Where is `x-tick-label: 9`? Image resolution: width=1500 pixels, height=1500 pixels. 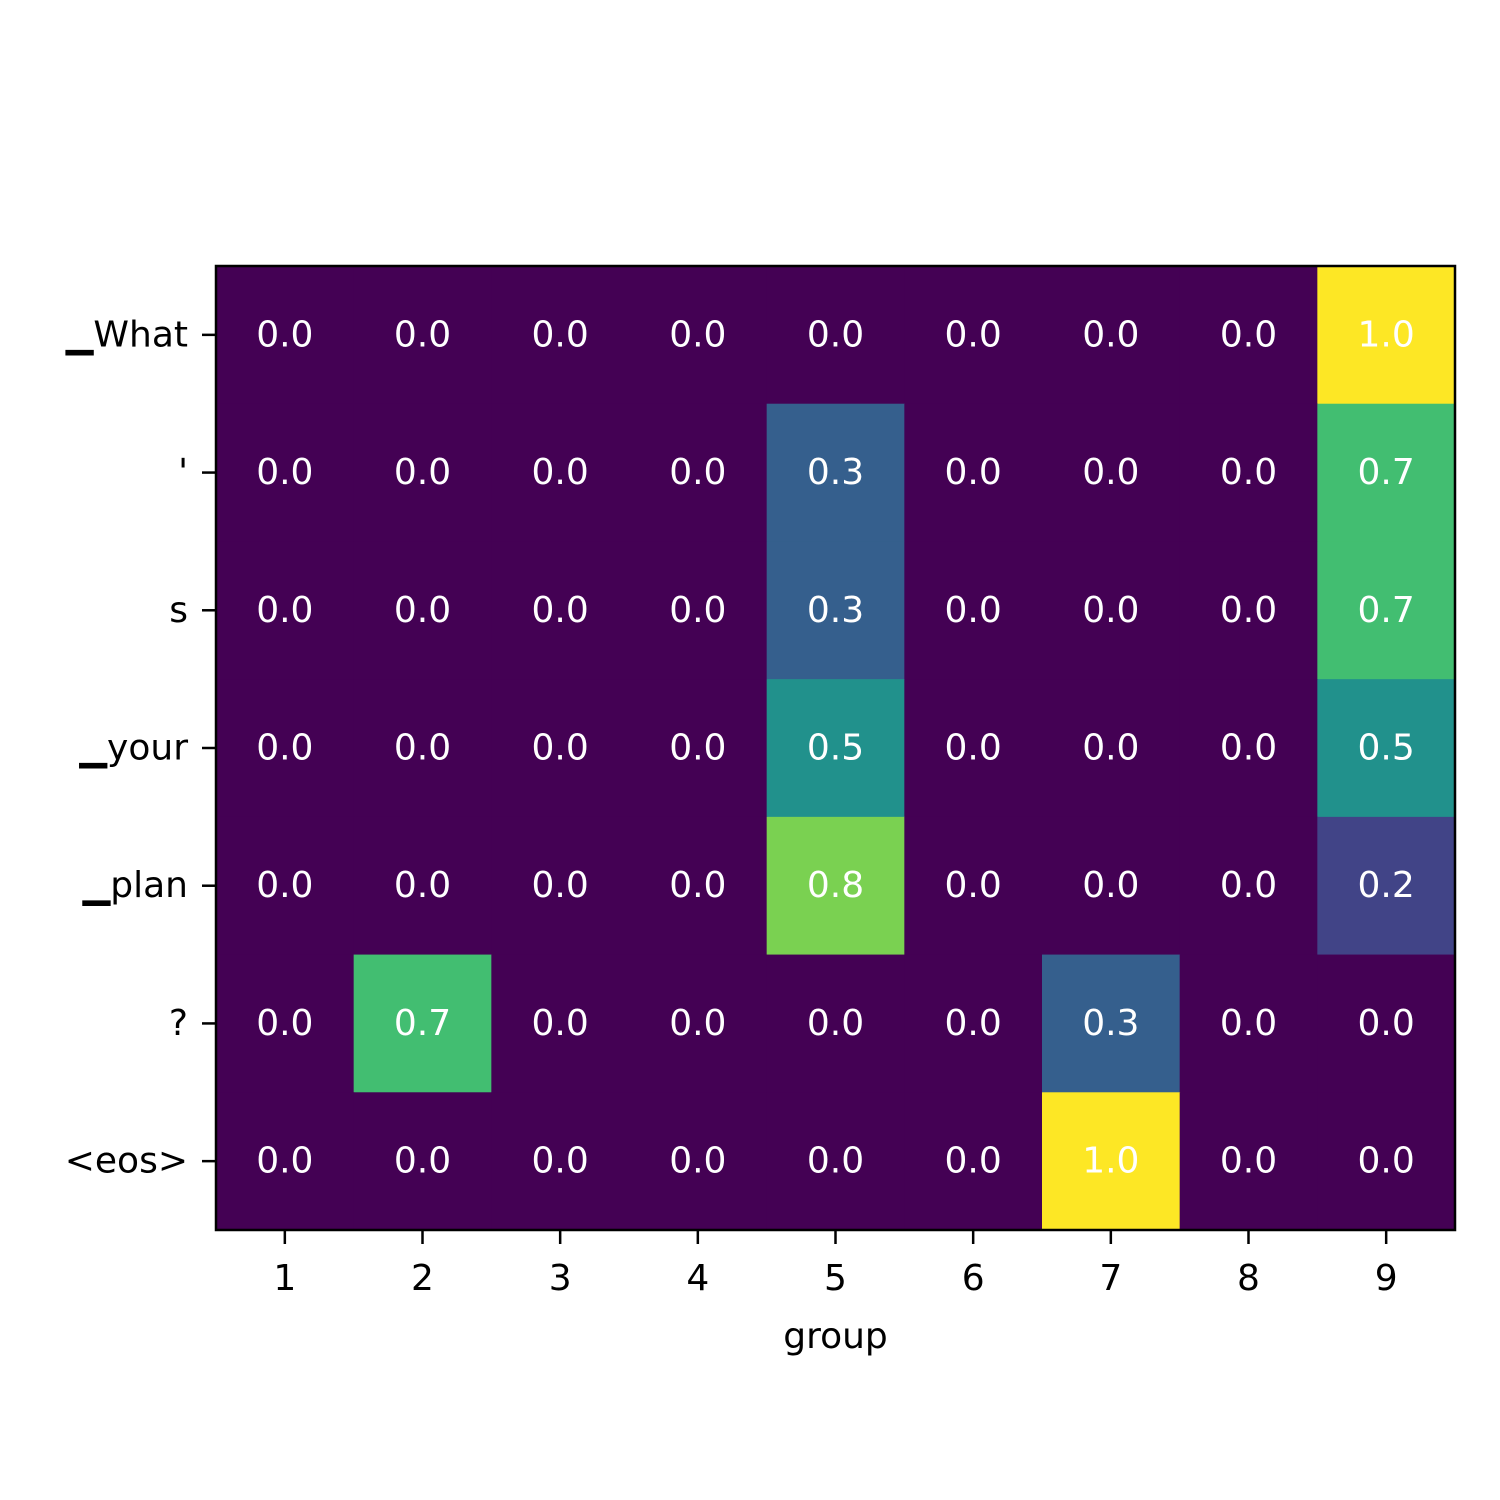
x-tick-label: 9 is located at coordinates (1386, 1278).